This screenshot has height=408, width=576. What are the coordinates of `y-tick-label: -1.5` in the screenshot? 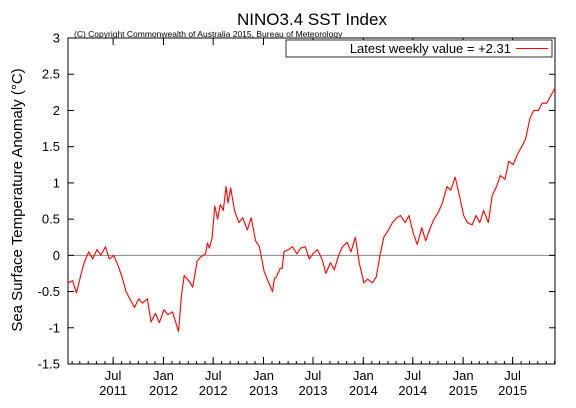 It's located at (49, 364).